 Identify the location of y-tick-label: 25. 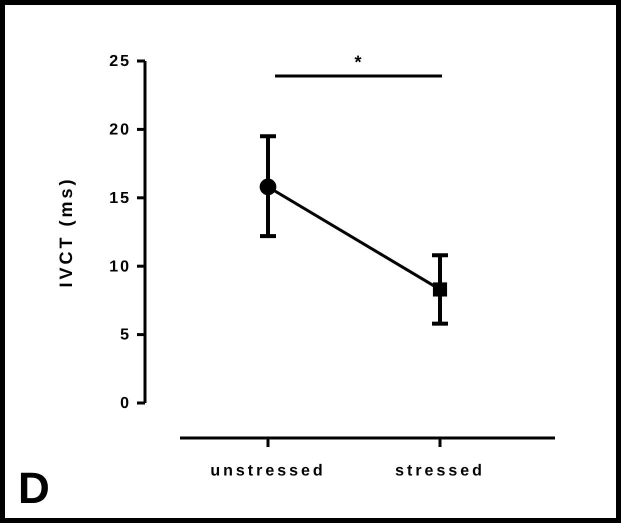
(120, 61).